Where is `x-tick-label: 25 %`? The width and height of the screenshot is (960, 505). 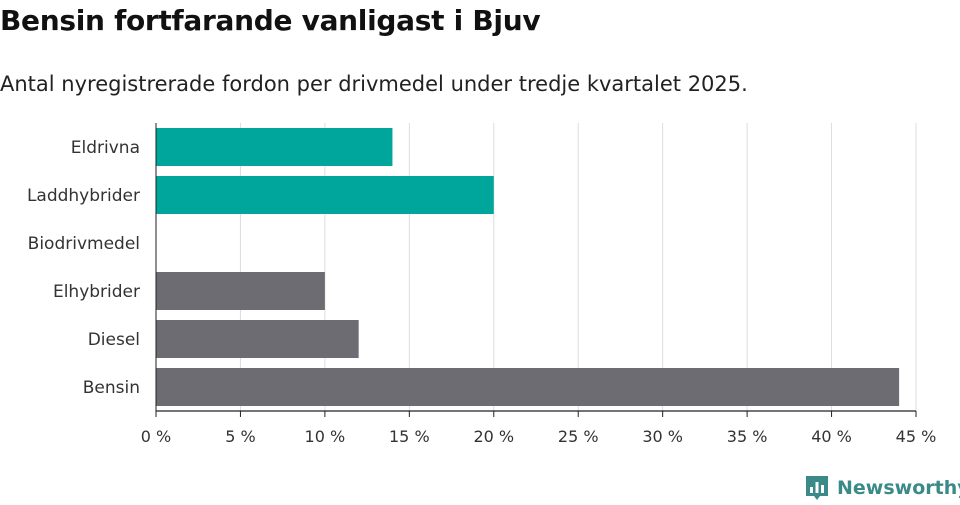 x-tick-label: 25 % is located at coordinates (578, 436).